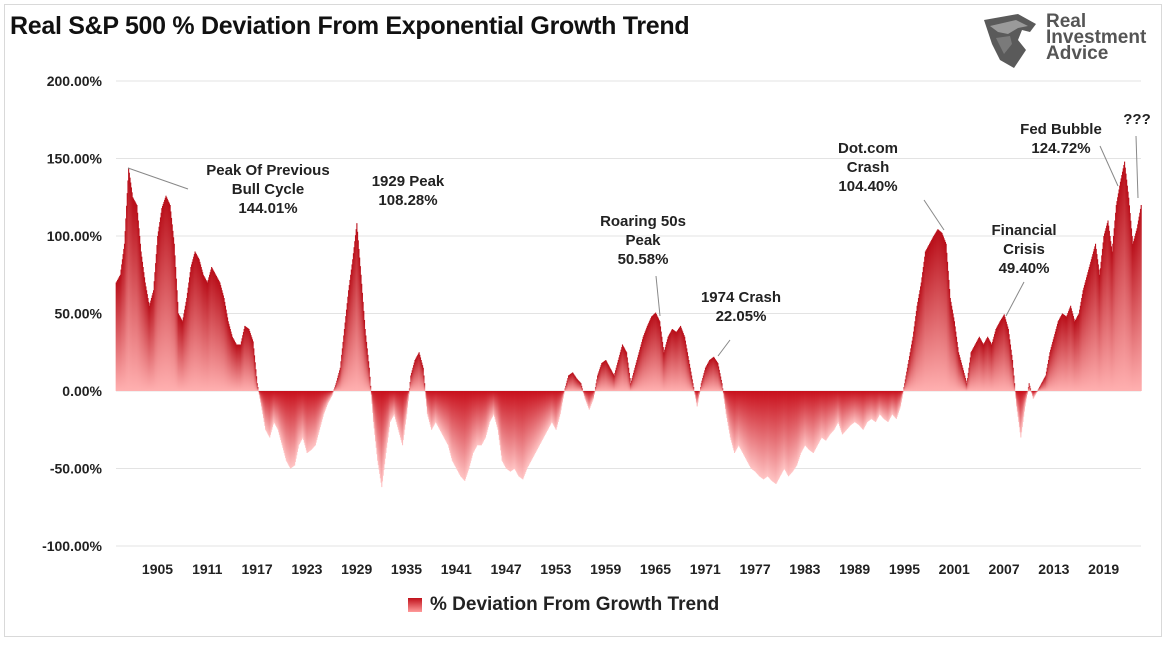 This screenshot has width=1169, height=645. Describe the element at coordinates (575, 604) in the screenshot. I see `legend-label: % Deviation From Growth Trend` at that location.